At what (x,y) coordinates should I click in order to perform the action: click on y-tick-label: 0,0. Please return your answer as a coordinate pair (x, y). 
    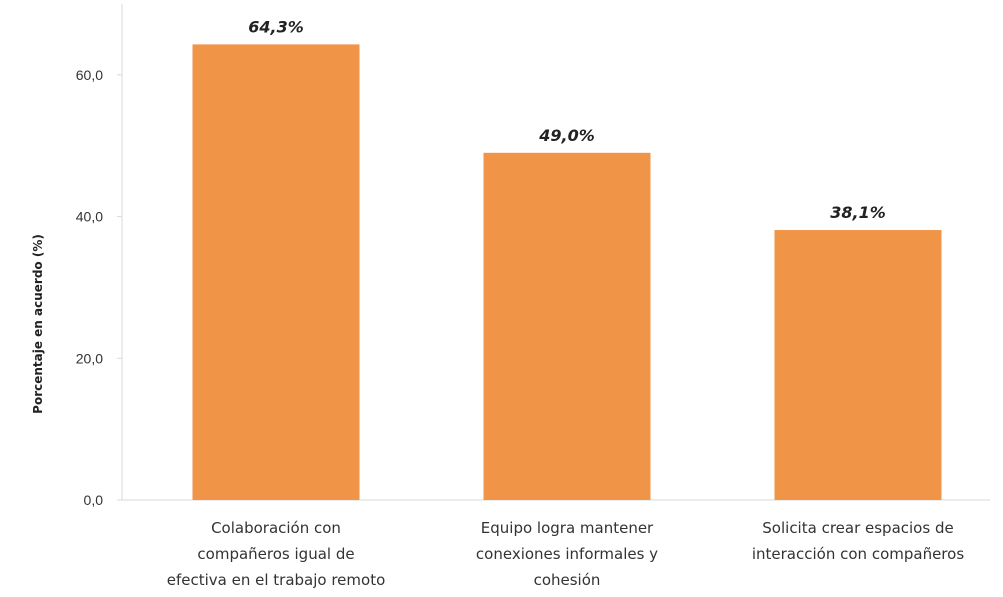
    Looking at the image, I should click on (94, 500).